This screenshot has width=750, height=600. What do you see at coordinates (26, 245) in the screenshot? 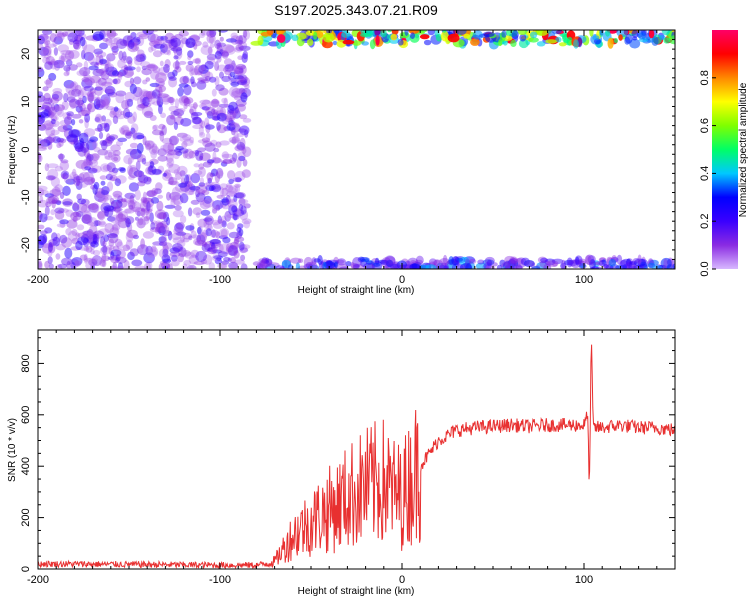
I see `y-tick-label: -20` at bounding box center [26, 245].